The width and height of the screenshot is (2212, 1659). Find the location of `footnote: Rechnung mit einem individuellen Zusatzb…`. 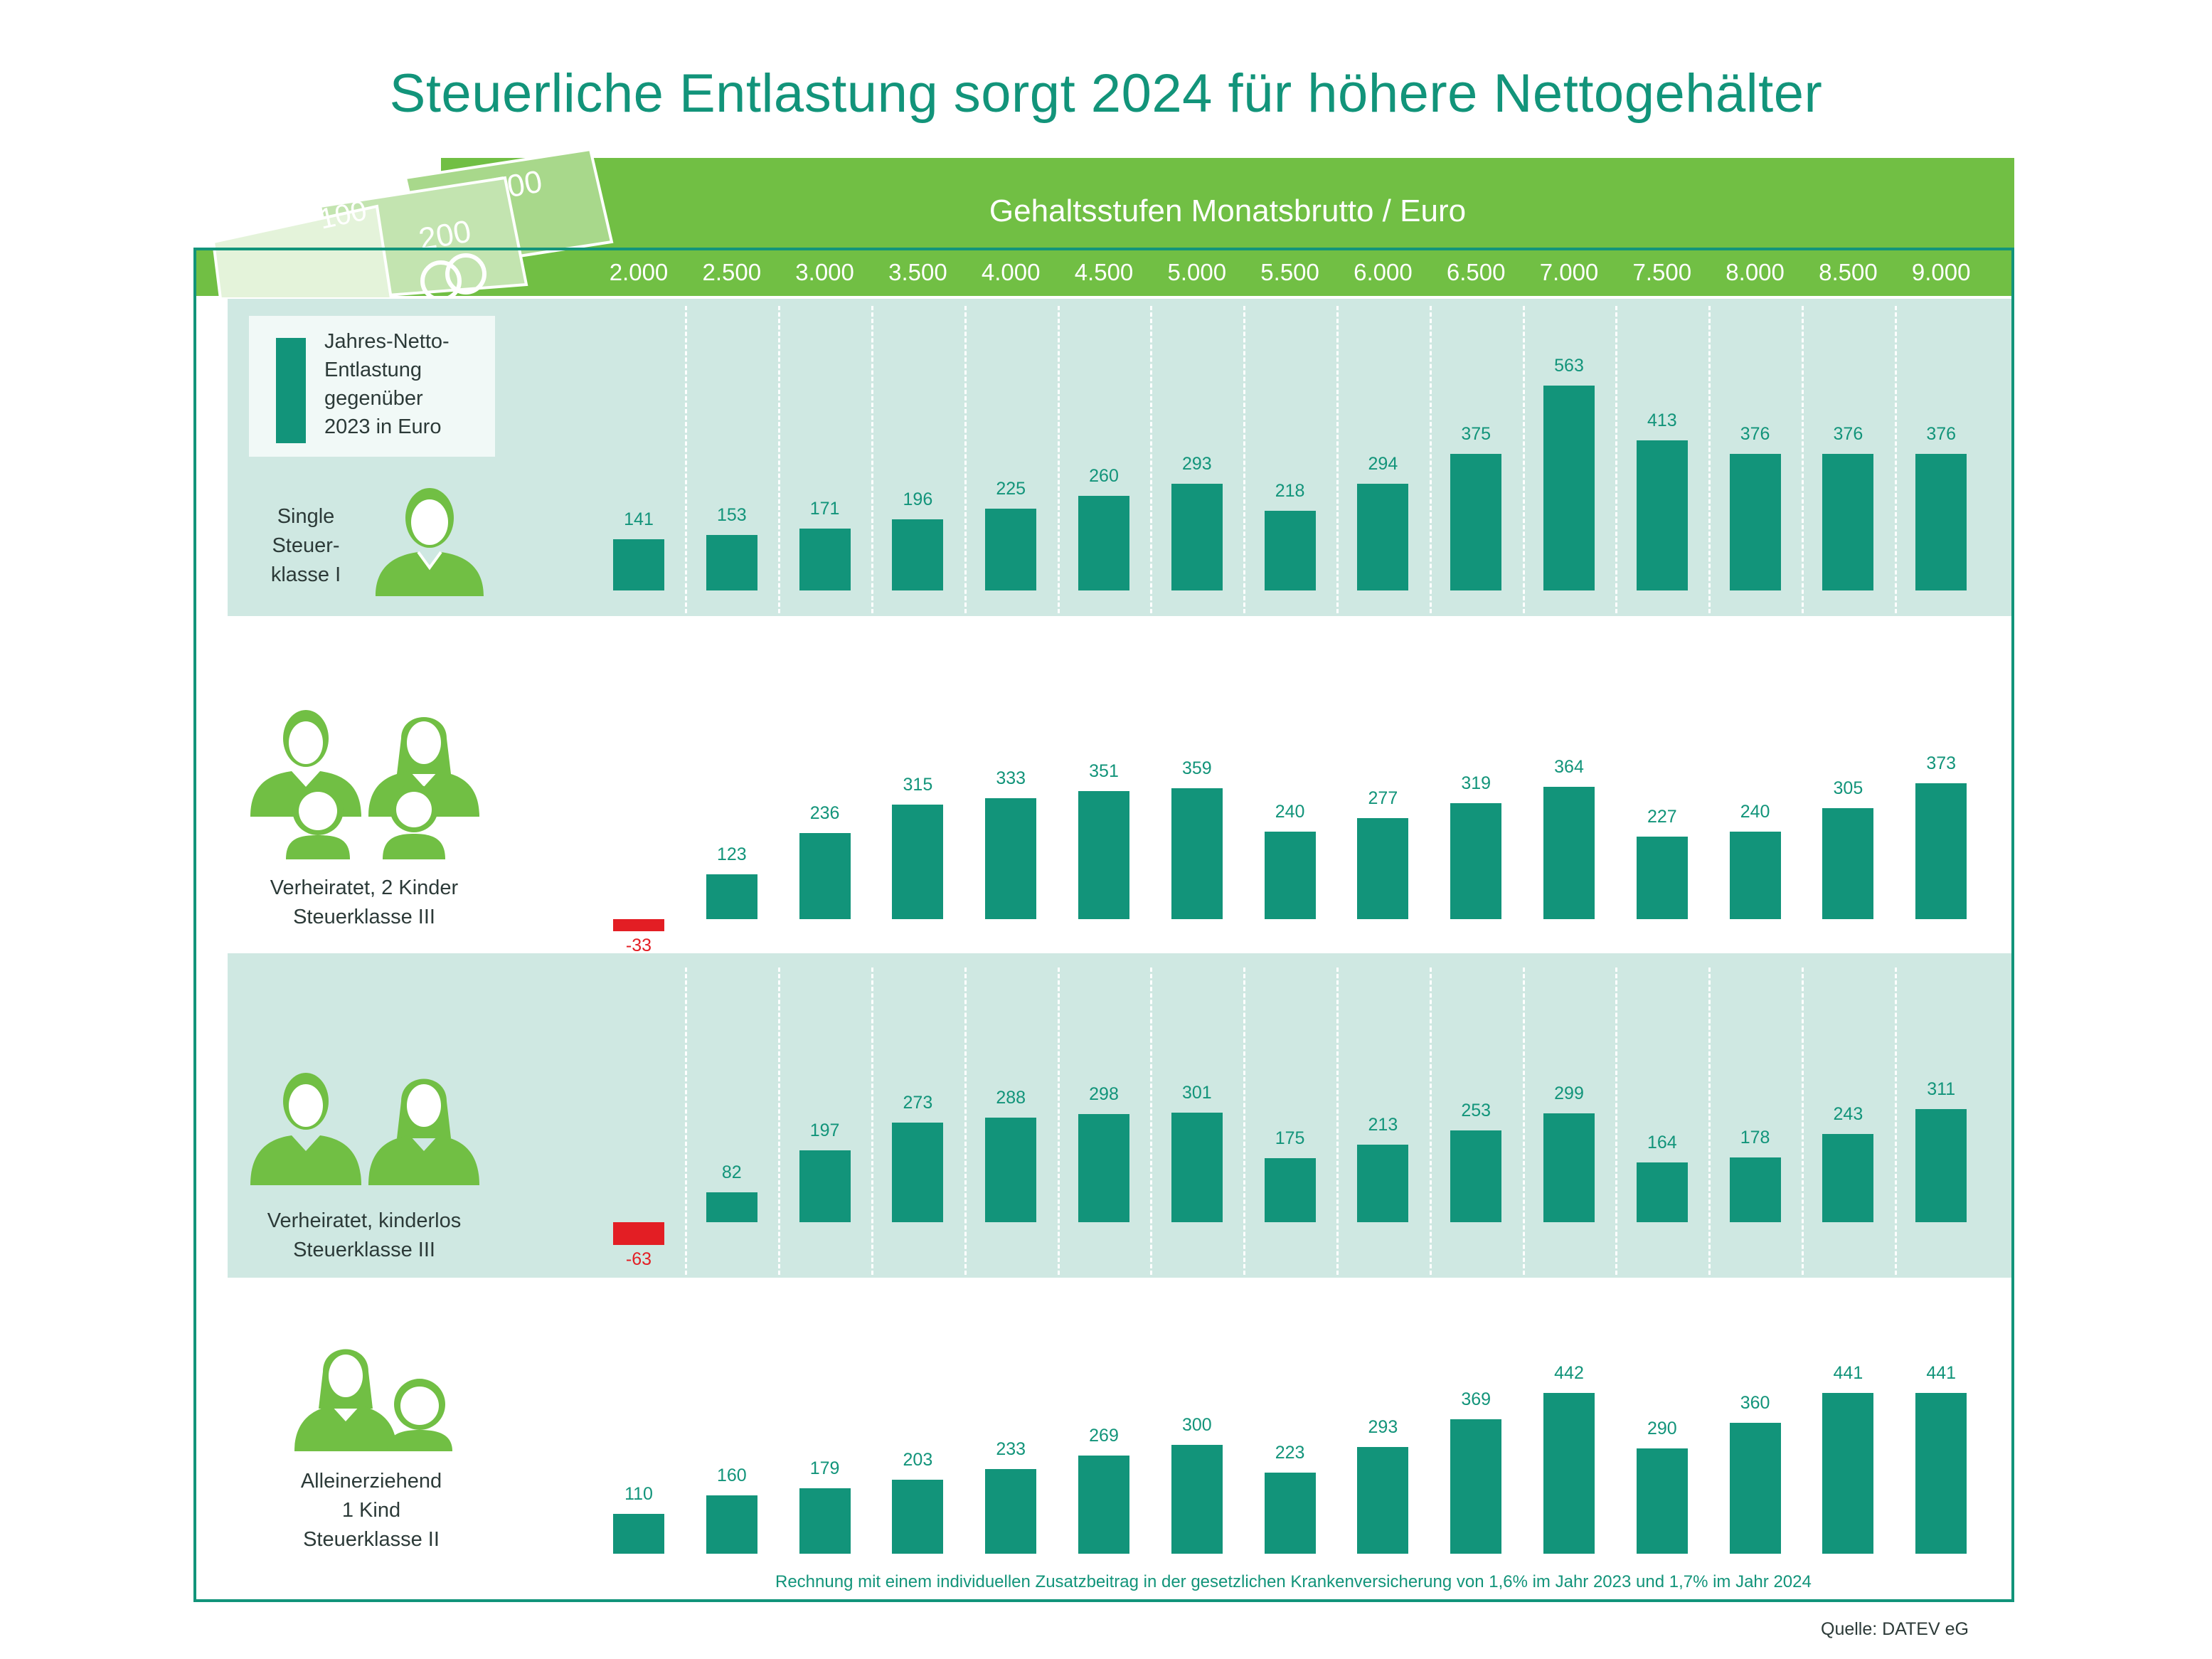

footnote: Rechnung mit einem individuellen Zusatzb… is located at coordinates (1293, 1582).